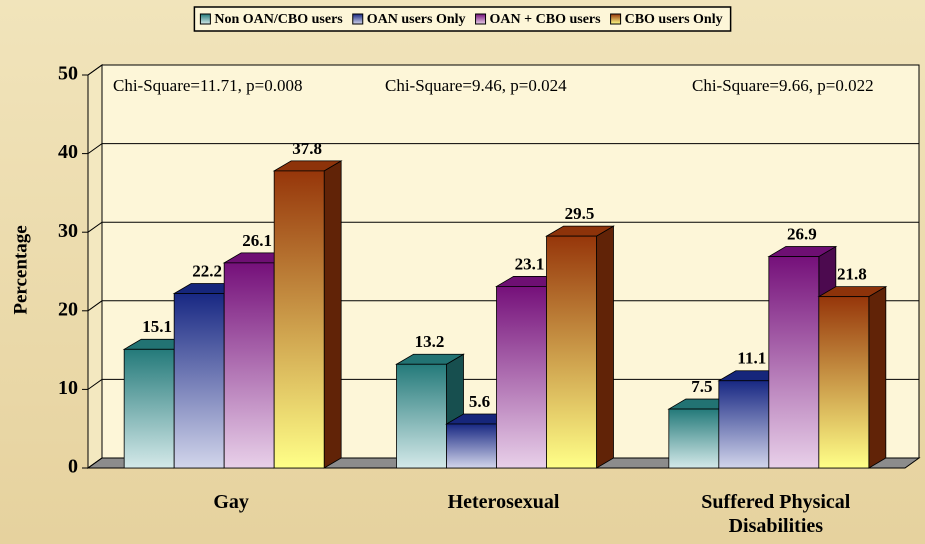  I want to click on y-tick-label: 20, so click(68, 309).